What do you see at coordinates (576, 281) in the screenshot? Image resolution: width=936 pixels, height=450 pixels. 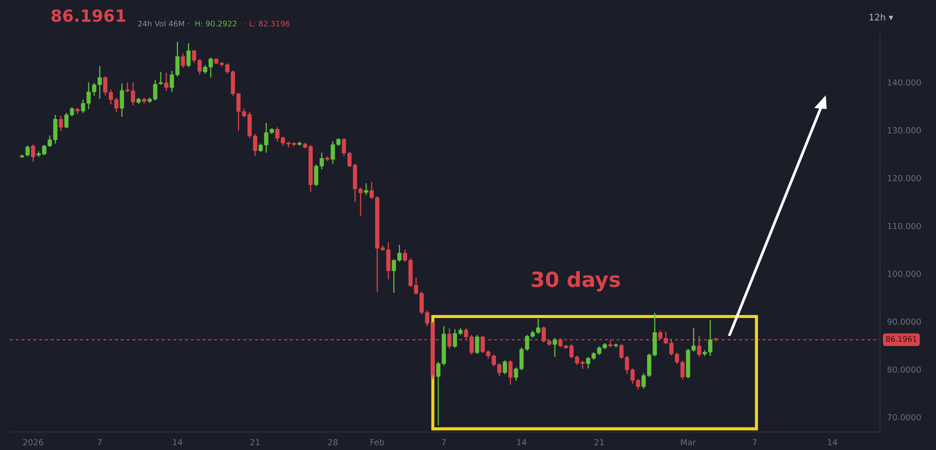 I see `annotation: 30 days` at bounding box center [576, 281].